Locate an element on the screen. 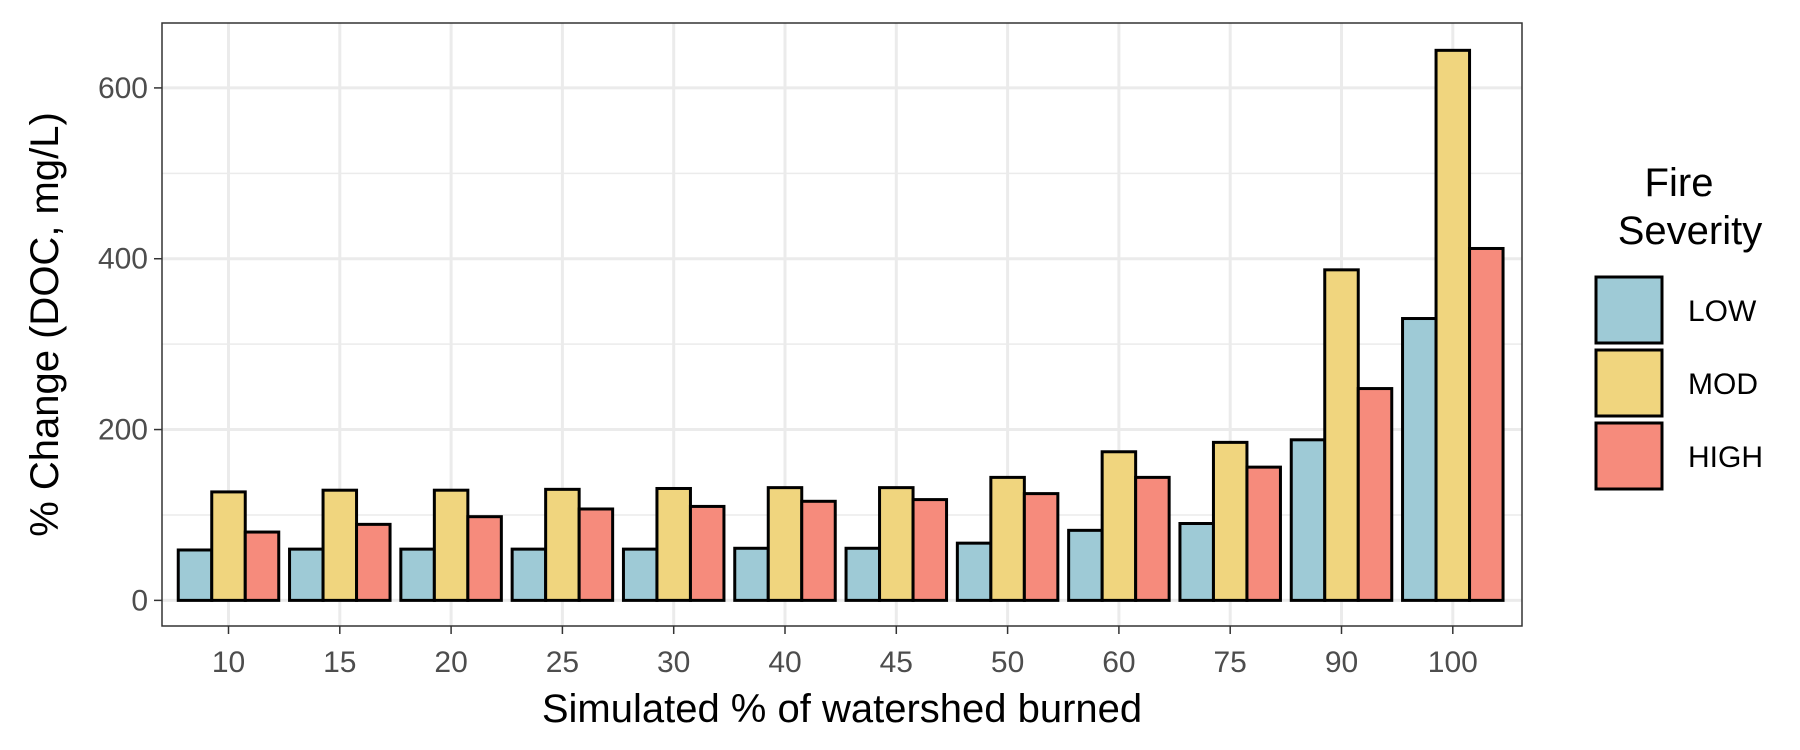 Image resolution: width=1800 pixels, height=750 pixels. x-tick-label: 40 is located at coordinates (784, 662).